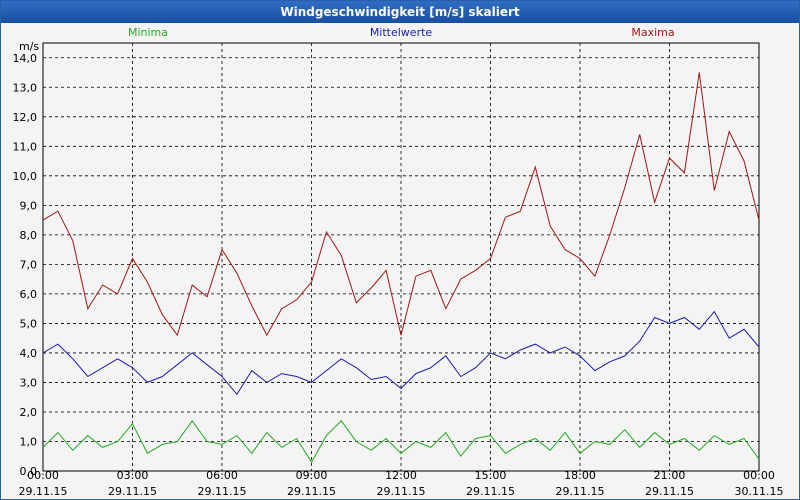 The height and width of the screenshot is (500, 800). Describe the element at coordinates (670, 475) in the screenshot. I see `x-tick-time: 21:00` at that location.